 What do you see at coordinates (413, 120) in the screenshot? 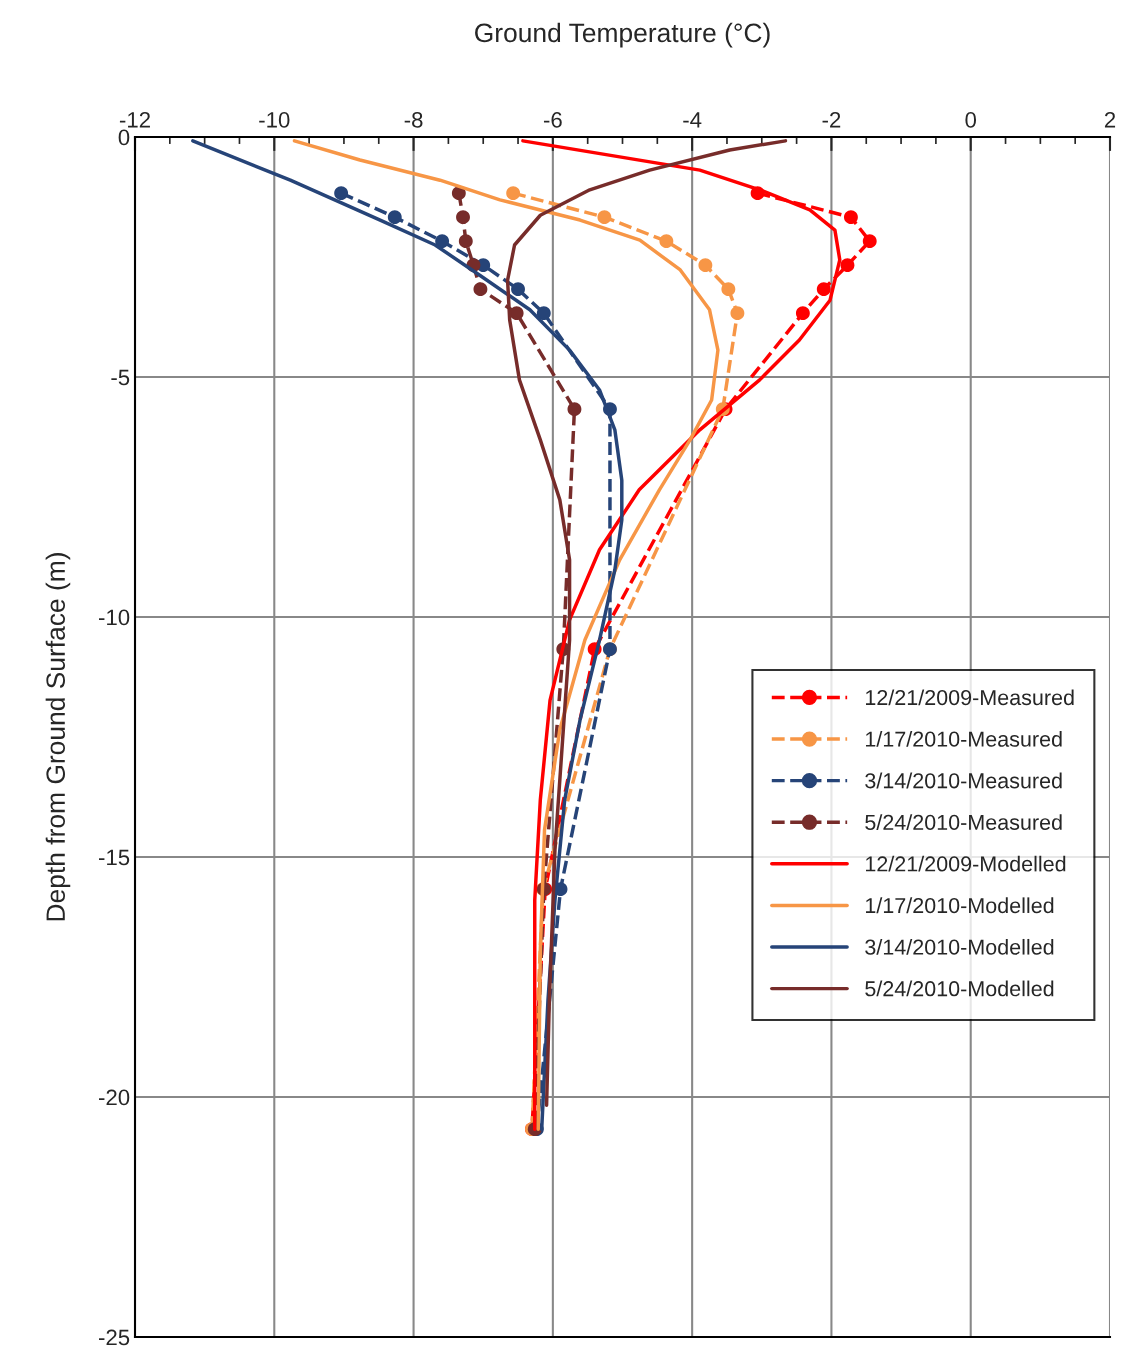
I see `x-tick-label: -8` at bounding box center [413, 120].